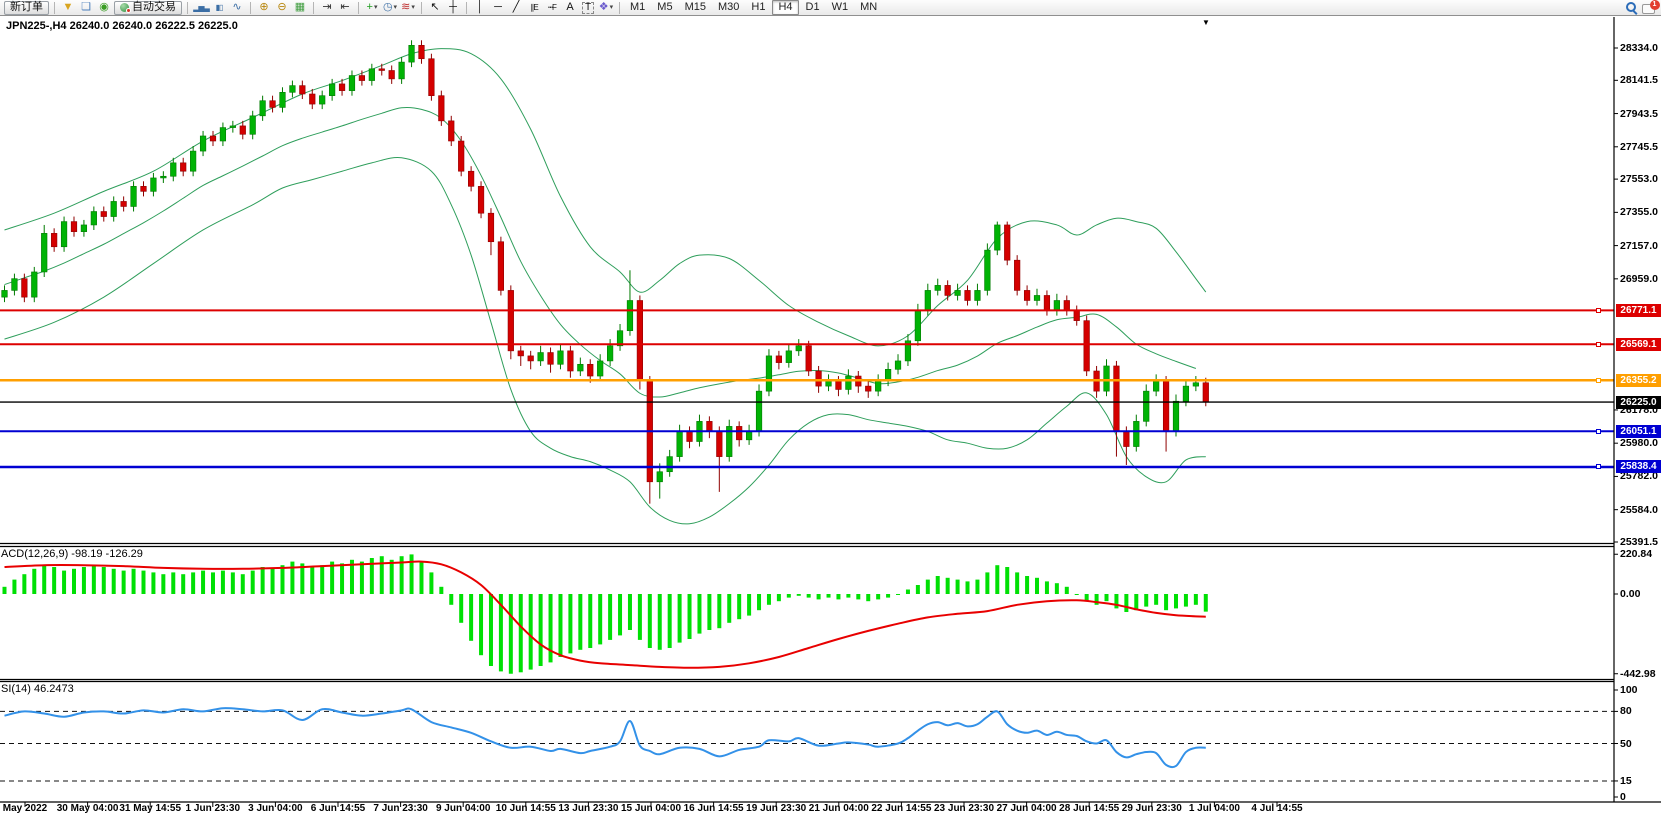  Describe the element at coordinates (728, 7) in the screenshot. I see `timeframe-m30: M30` at that location.